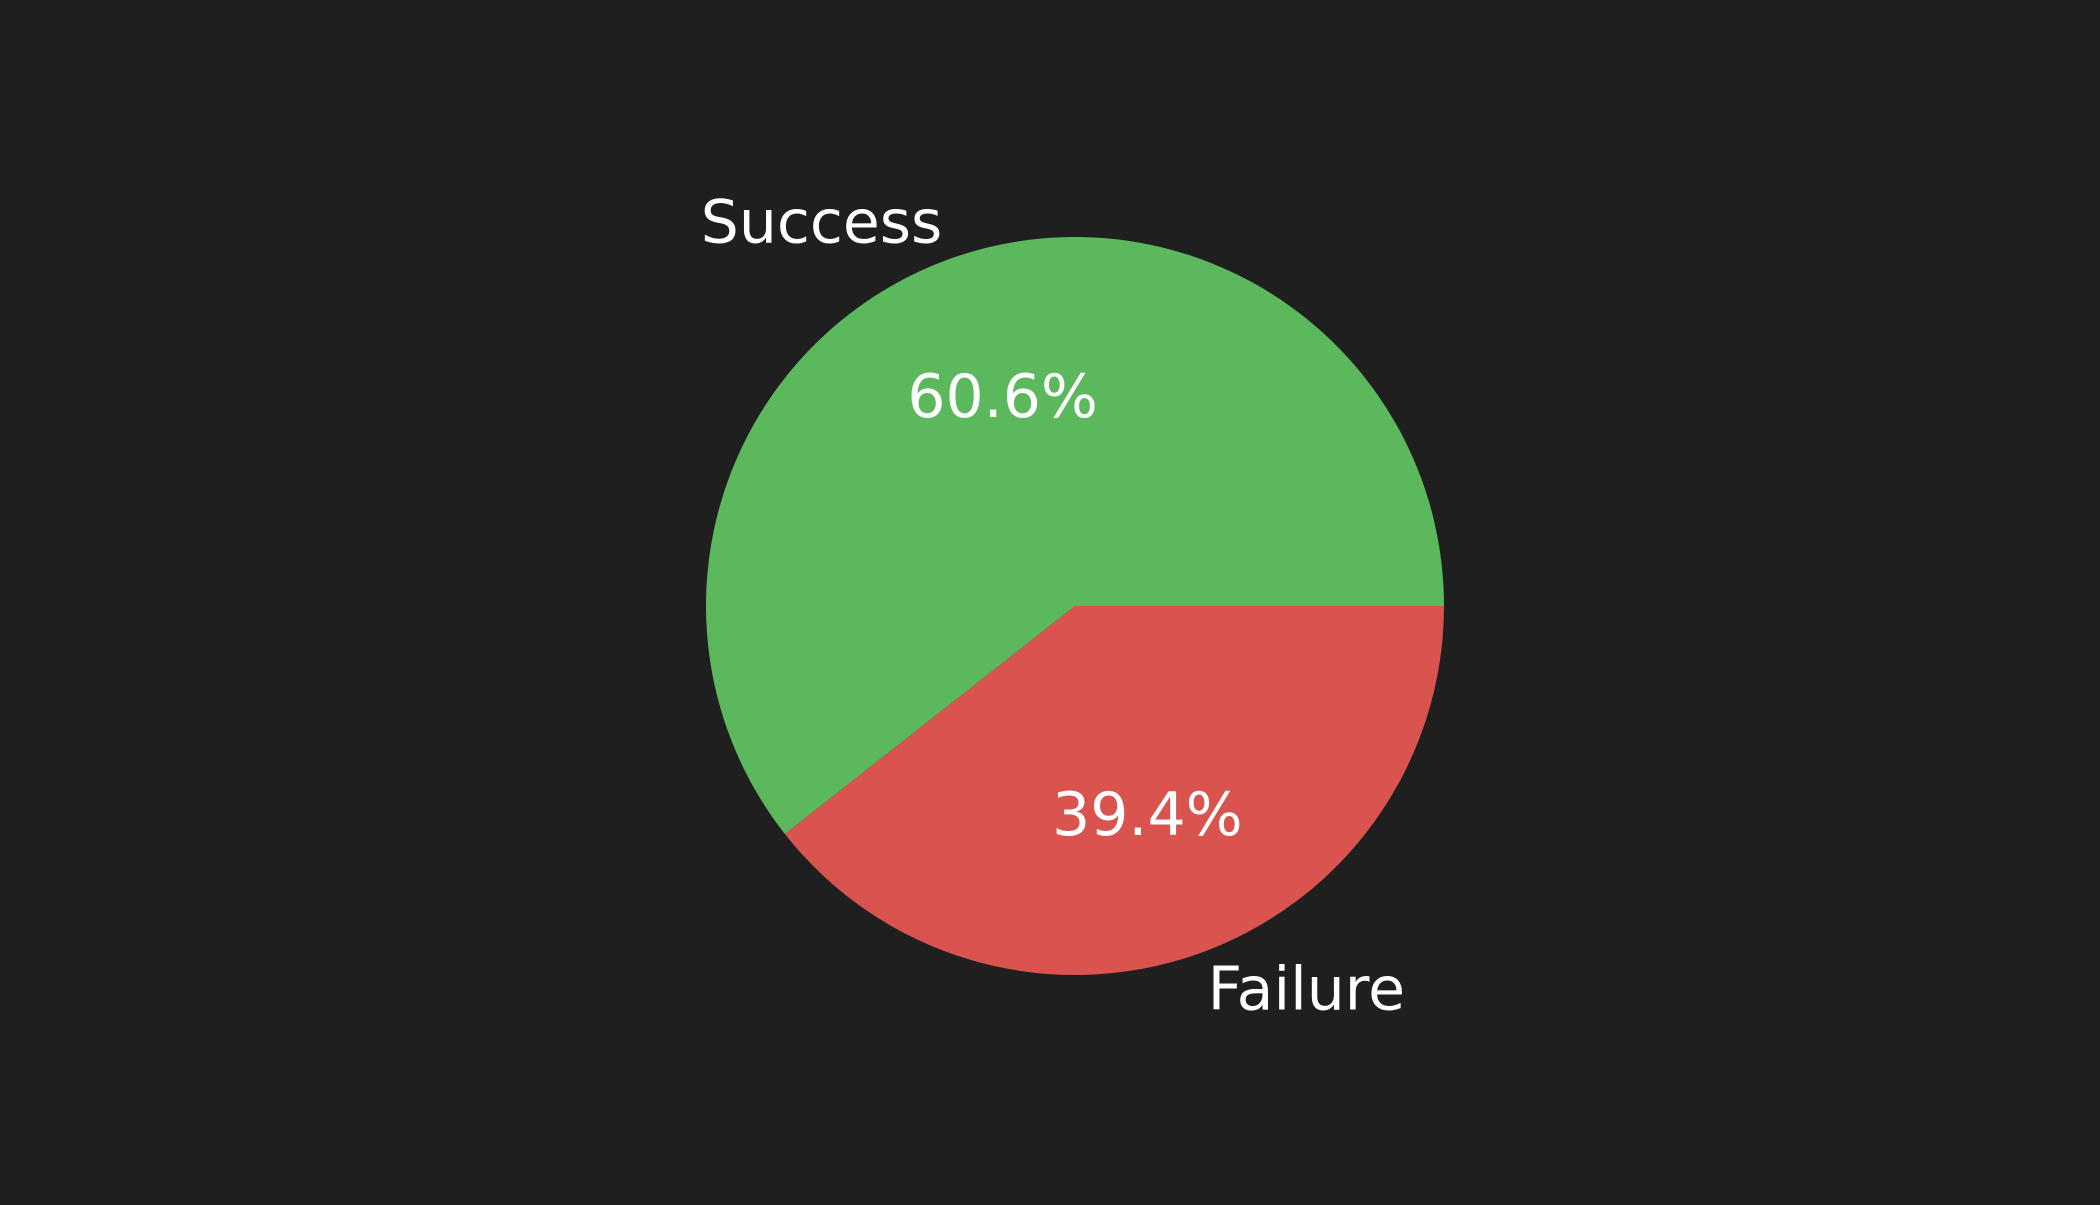  I want to click on pie-value-label-success: 60.6%, so click(1002, 397).